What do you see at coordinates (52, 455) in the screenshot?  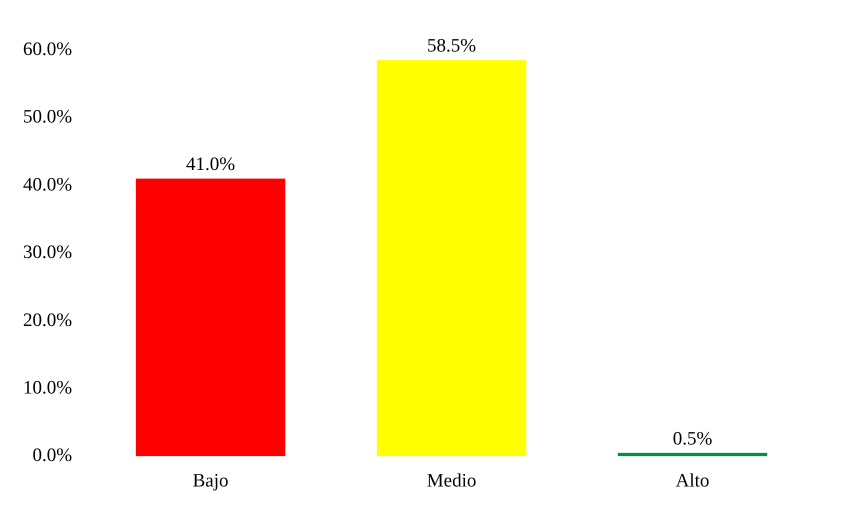 I see `y-tick-label: 0.0%` at bounding box center [52, 455].